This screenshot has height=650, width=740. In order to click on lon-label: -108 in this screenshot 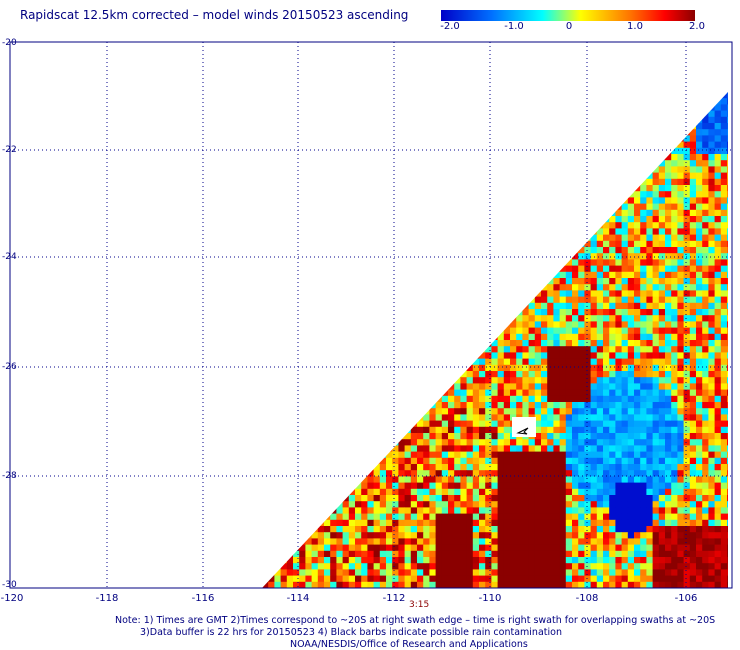, I will do `click(587, 598)`.